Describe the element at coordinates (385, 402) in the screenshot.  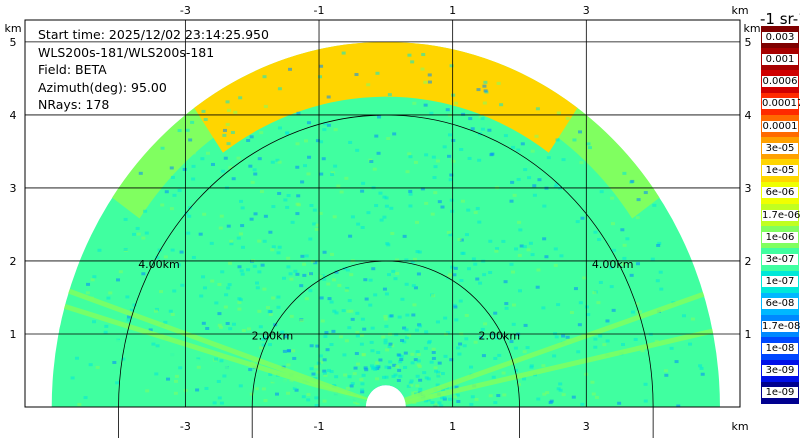
I see `origin-marker` at that location.